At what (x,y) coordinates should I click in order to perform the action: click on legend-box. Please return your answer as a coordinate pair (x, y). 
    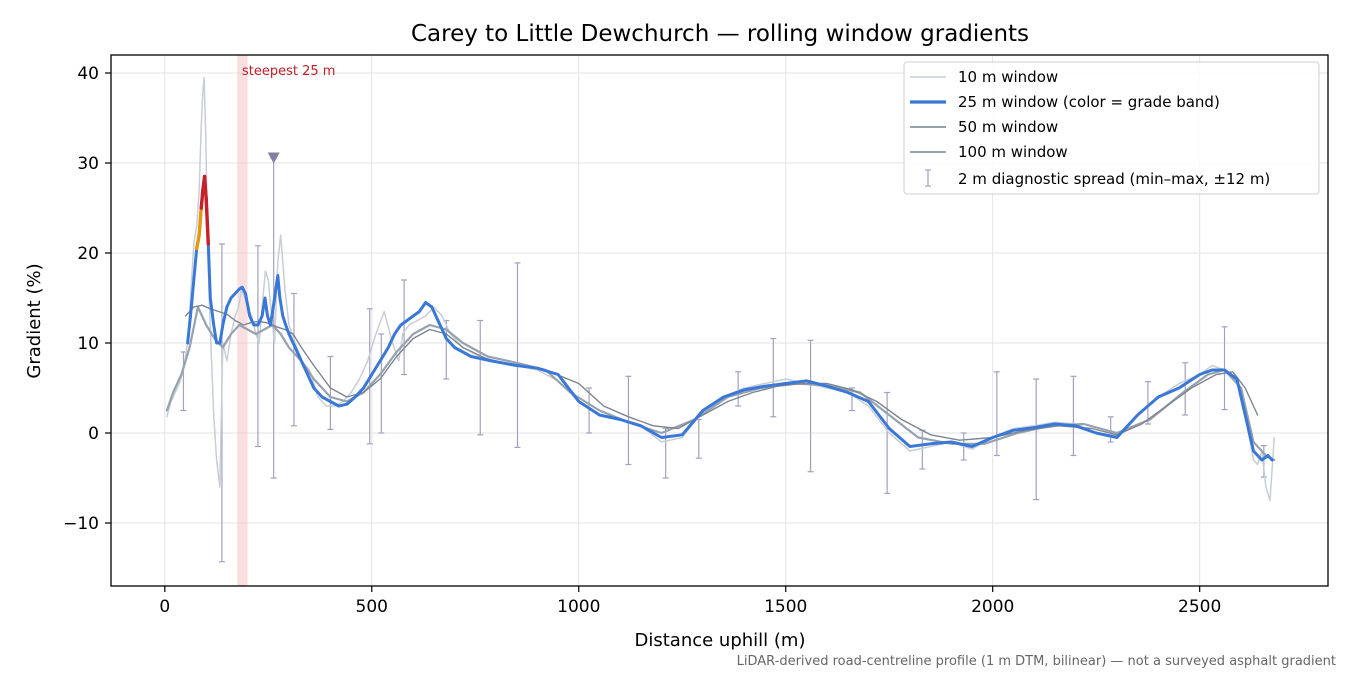
    Looking at the image, I should click on (1111, 128).